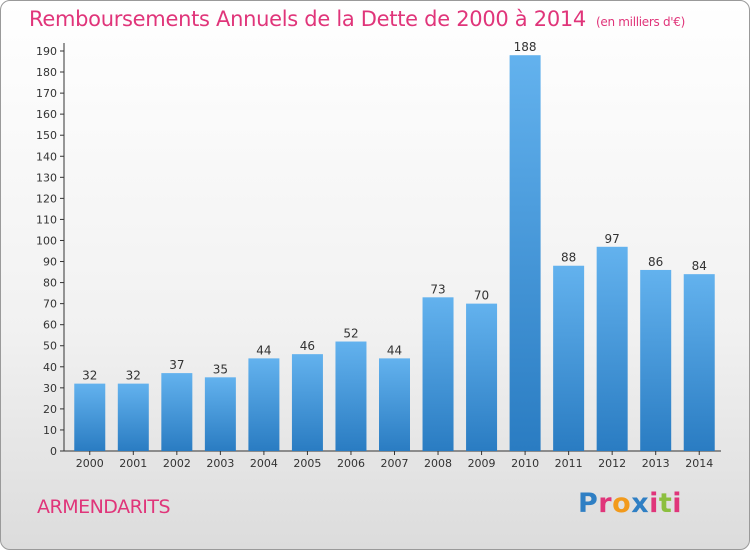 This screenshot has height=550, width=750. I want to click on bar-2014, so click(699, 362).